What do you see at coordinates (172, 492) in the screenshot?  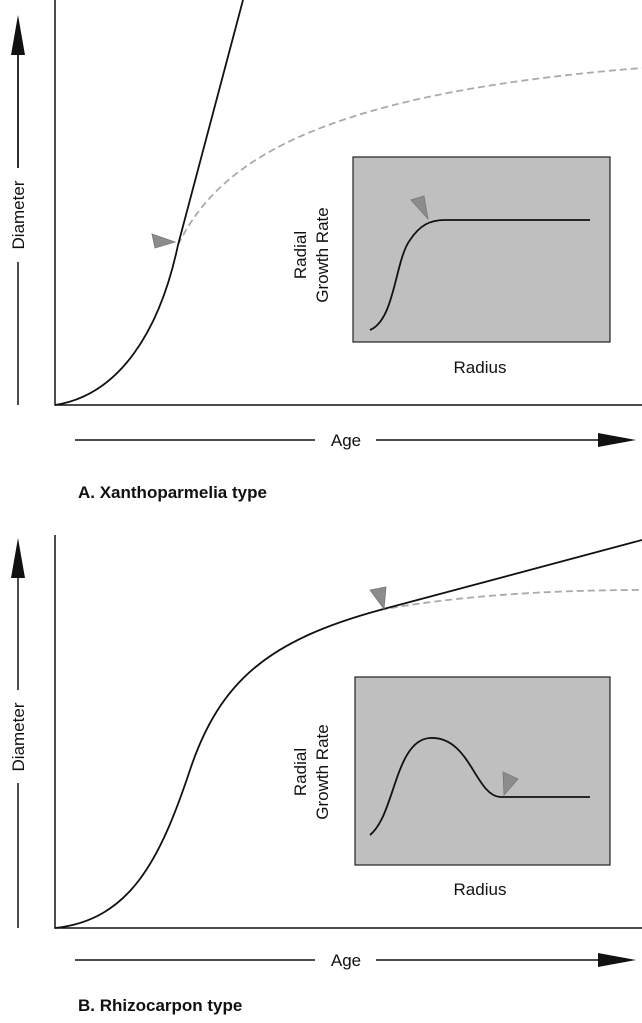 I see `caption: A. Xanthoparmelia type` at bounding box center [172, 492].